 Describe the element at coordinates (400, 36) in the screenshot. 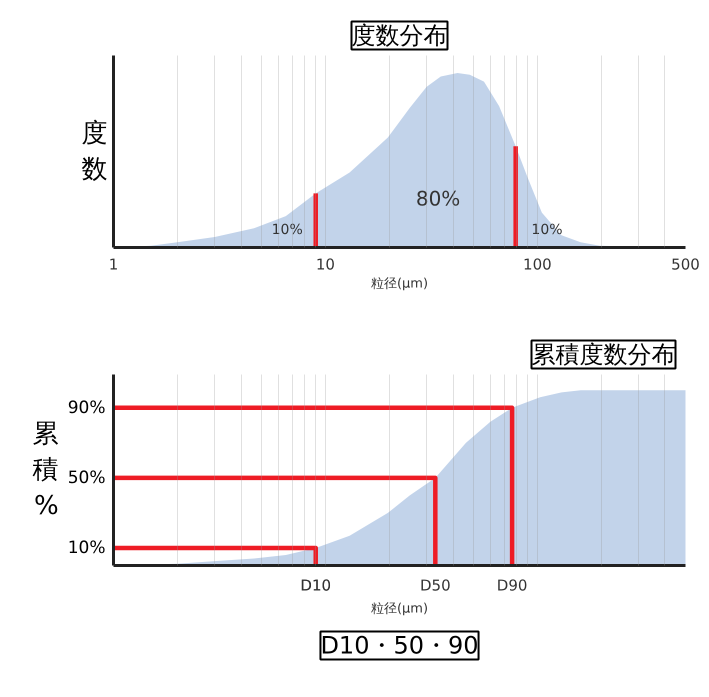

I see `chart-title: 度数分布` at that location.